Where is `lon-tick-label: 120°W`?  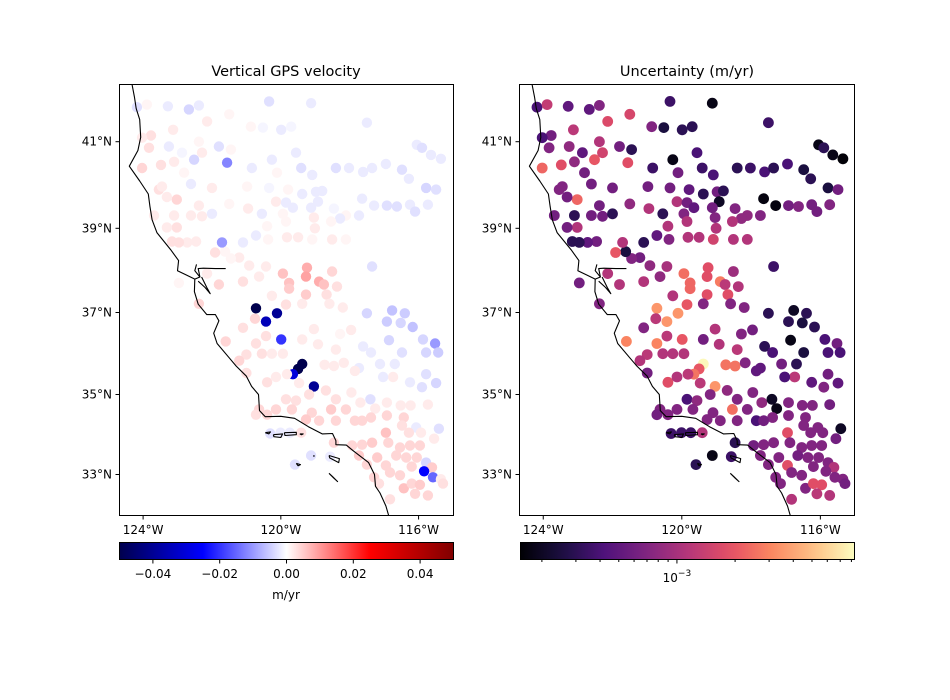
lon-tick-label: 120°W is located at coordinates (681, 530).